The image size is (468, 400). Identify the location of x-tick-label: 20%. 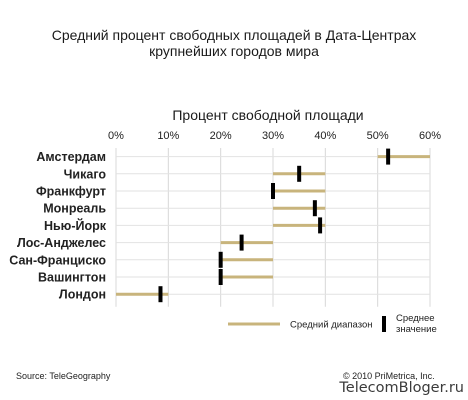
(221, 136).